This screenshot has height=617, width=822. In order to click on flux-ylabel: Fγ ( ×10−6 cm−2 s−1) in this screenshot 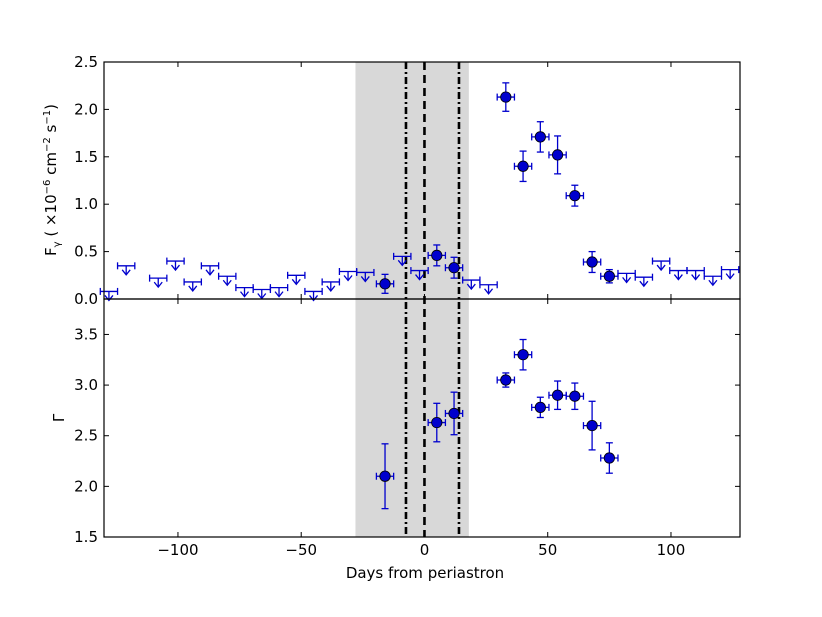, I will do `click(52, 180)`.